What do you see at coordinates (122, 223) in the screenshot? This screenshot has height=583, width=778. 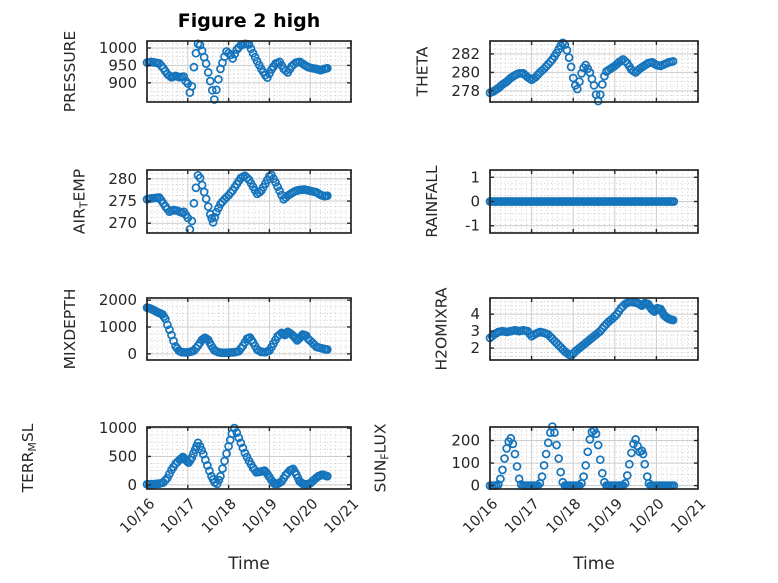 I see `y-tick-label: 270` at bounding box center [122, 223].